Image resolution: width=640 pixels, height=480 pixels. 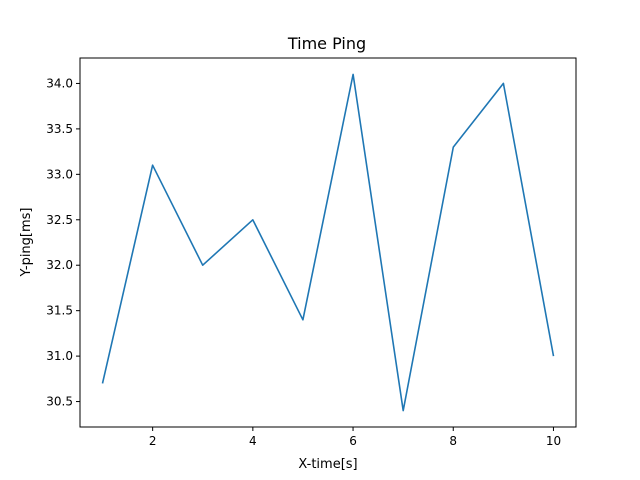 I want to click on y-axis-label: Y-ping[ms], so click(x=26, y=242).